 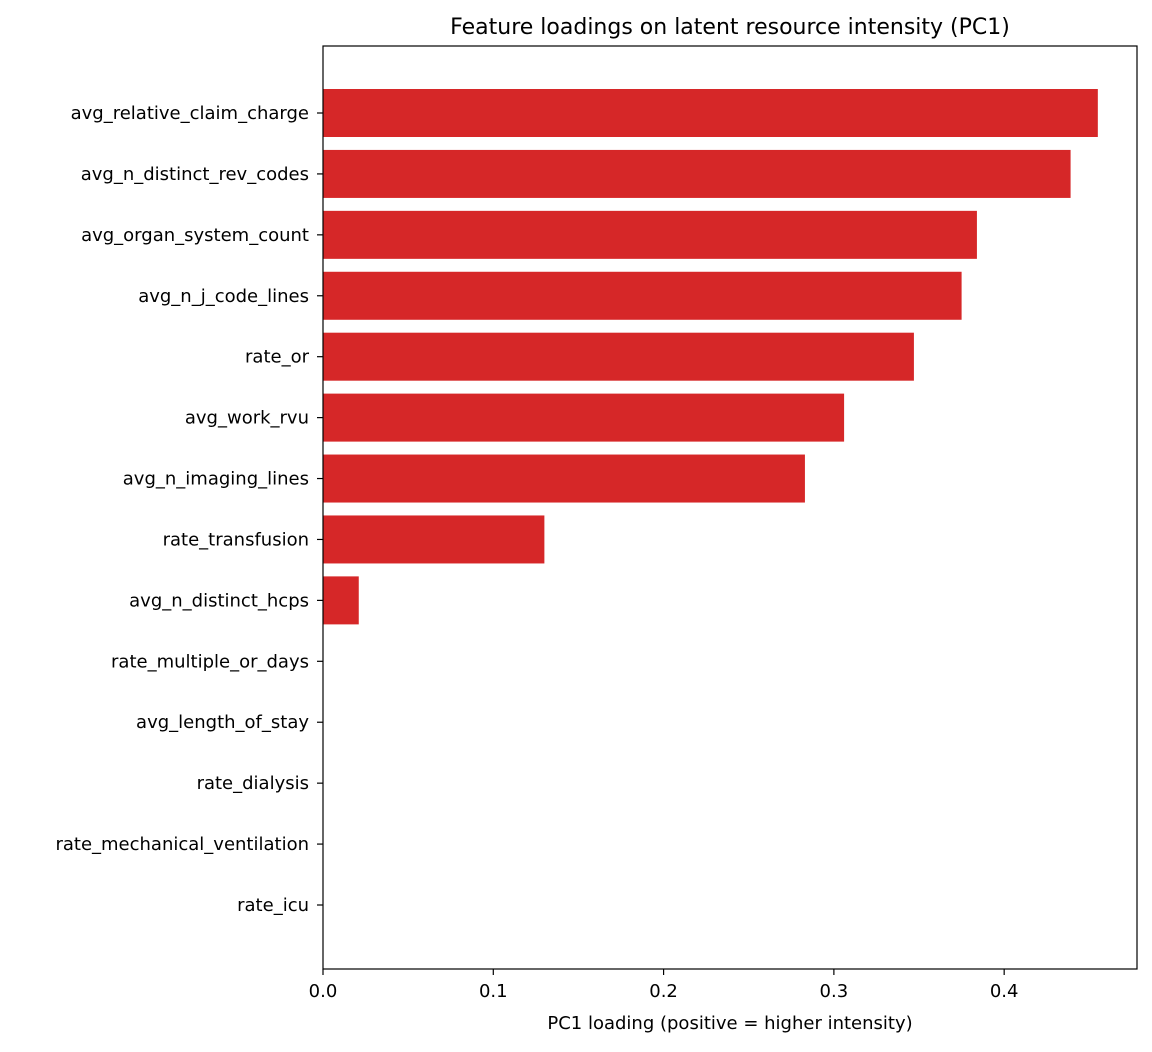 I want to click on y-tick-label: avg_work_rvu, so click(x=247, y=418).